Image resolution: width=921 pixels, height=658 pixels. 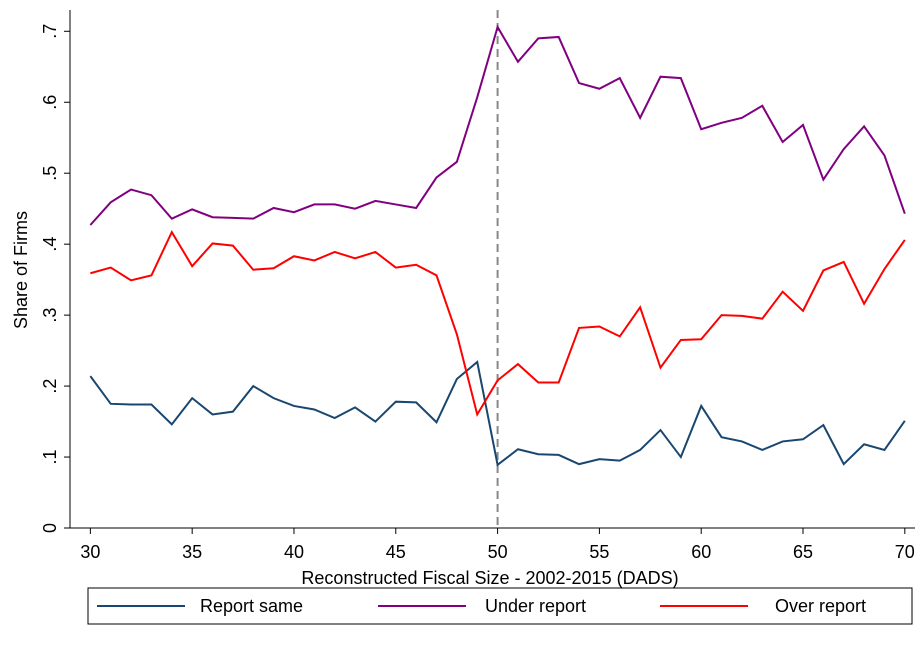 I want to click on y-axis-label: Share of Firms, so click(x=21, y=270).